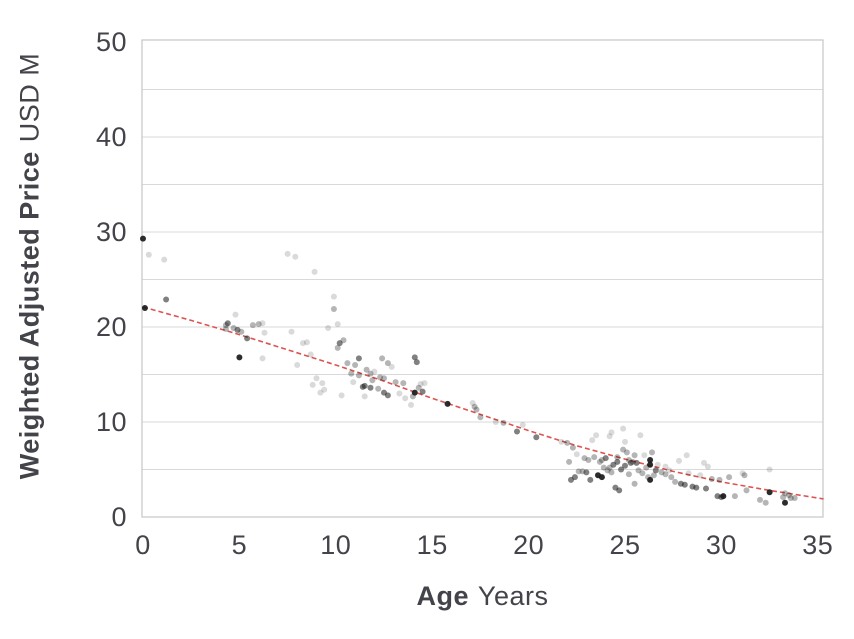 This screenshot has height=639, width=854. What do you see at coordinates (111, 42) in the screenshot?
I see `y-tick-label: 50` at bounding box center [111, 42].